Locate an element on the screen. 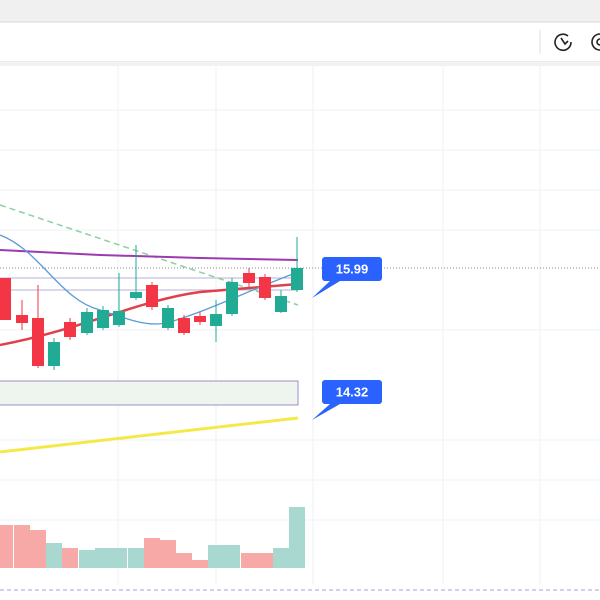 This screenshot has height=600, width=600. divider is located at coordinates (300, 64).